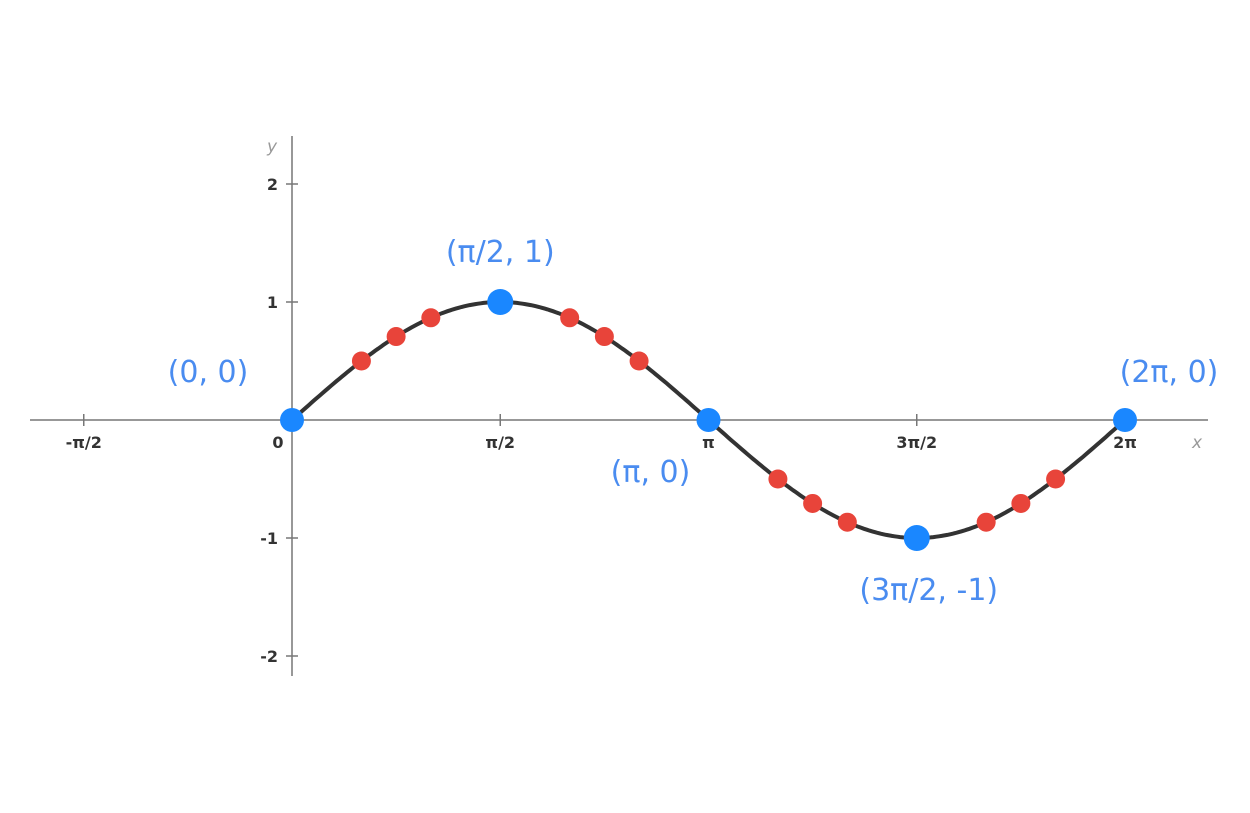 The image size is (1250, 813). What do you see at coordinates (1197, 443) in the screenshot?
I see `x-axis-label: x` at bounding box center [1197, 443].